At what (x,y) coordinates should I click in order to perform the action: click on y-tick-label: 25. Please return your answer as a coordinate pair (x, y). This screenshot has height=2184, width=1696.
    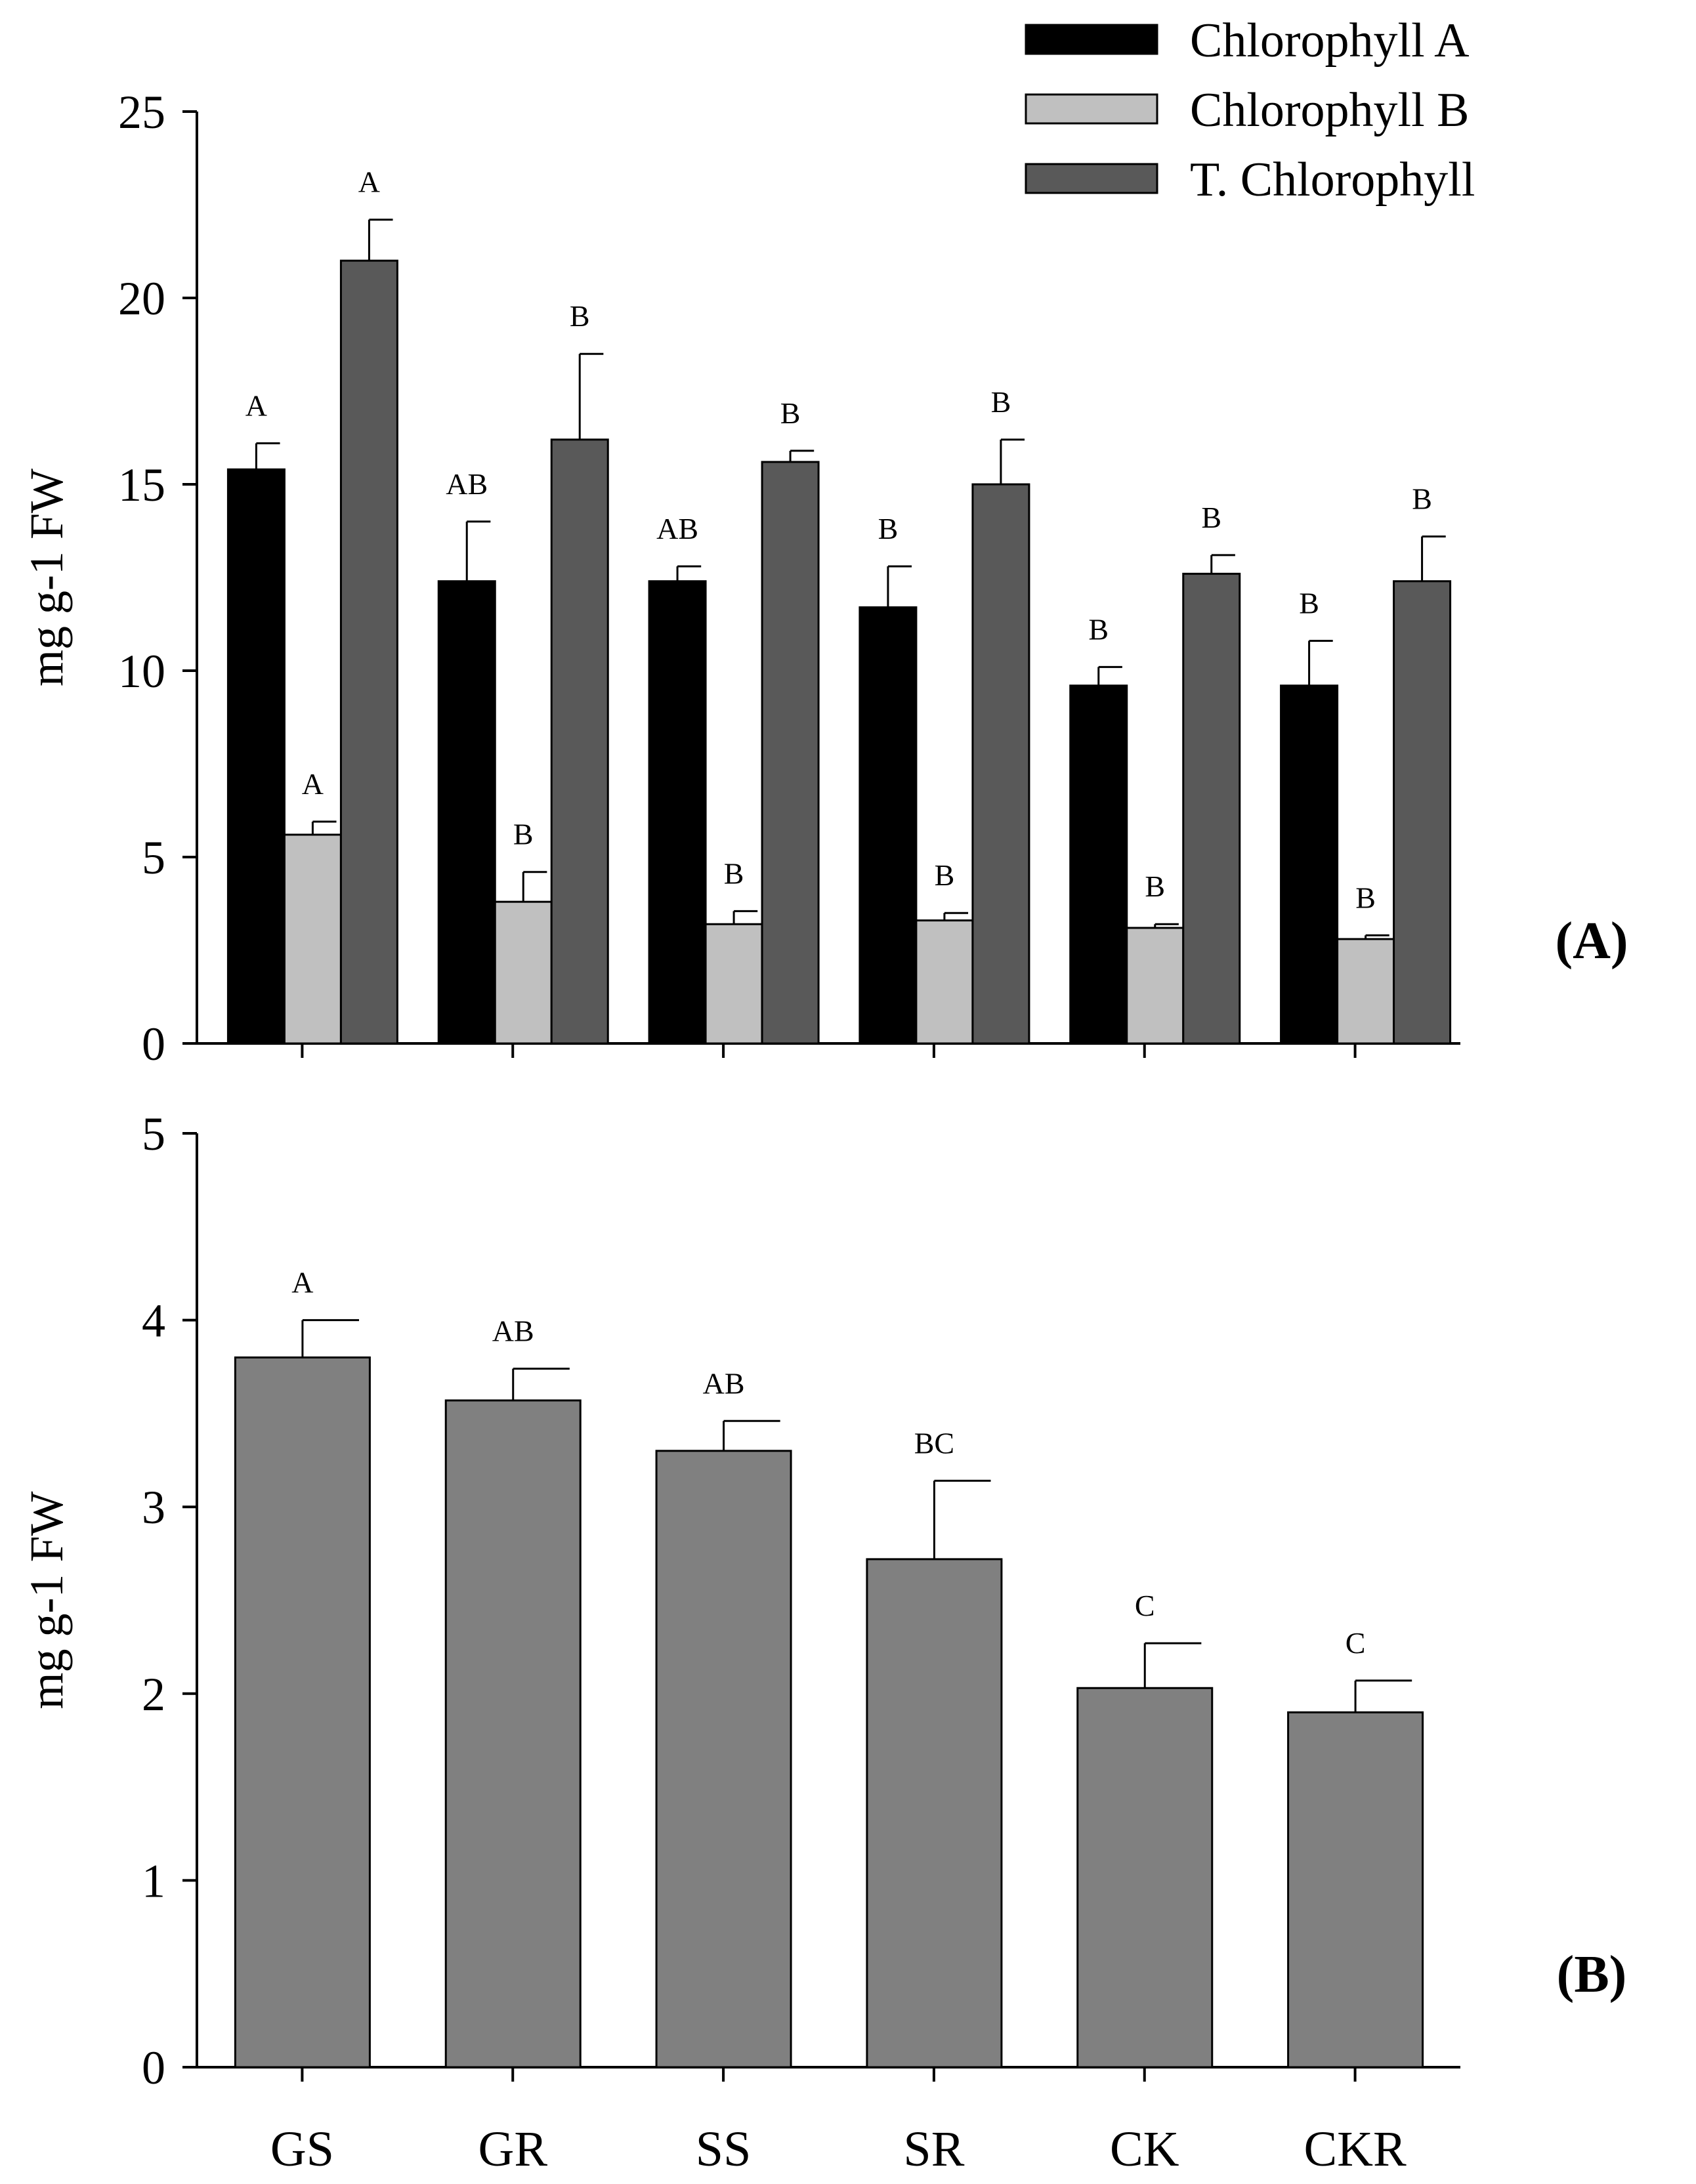
    Looking at the image, I should click on (142, 112).